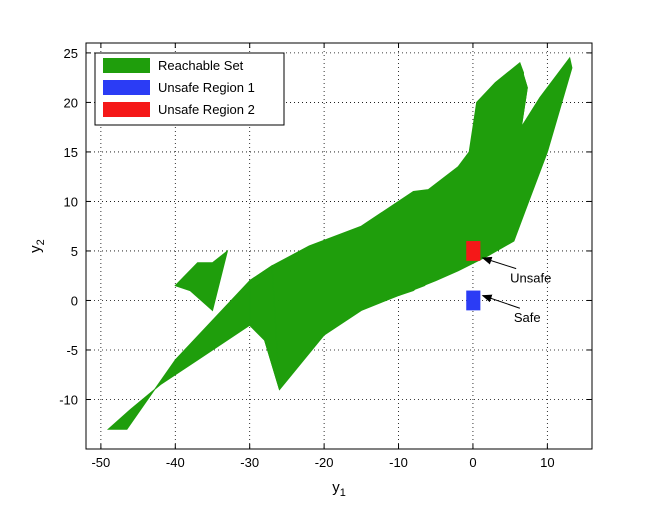  I want to click on y-tick-label: 10, so click(71, 201).